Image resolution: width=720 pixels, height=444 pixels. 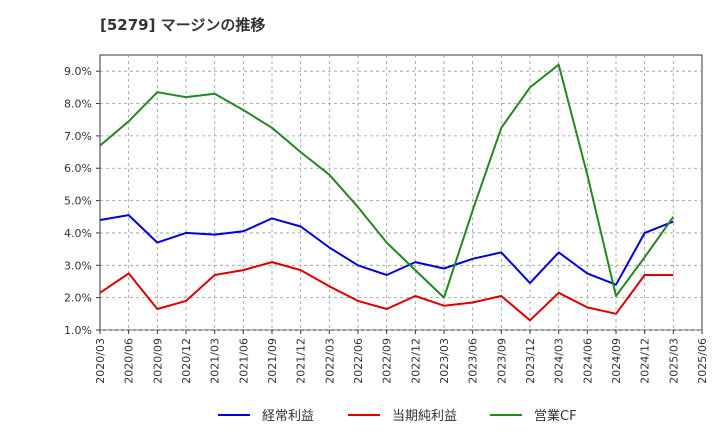 What do you see at coordinates (78, 136) in the screenshot?
I see `y-tick-label: 7.0%` at bounding box center [78, 136].